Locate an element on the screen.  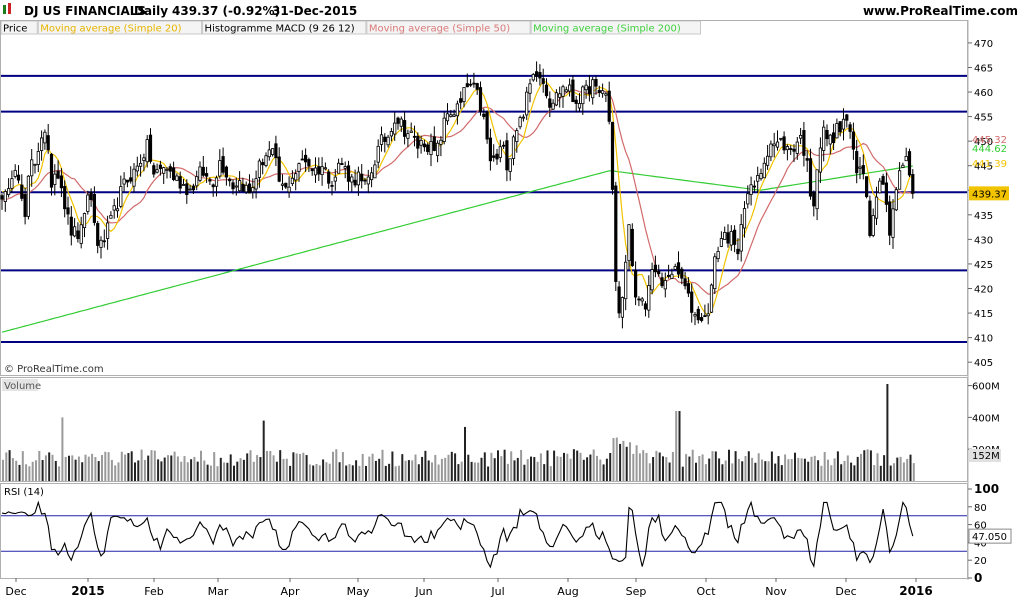
price-tick-label-470: 470 is located at coordinates (983, 44).